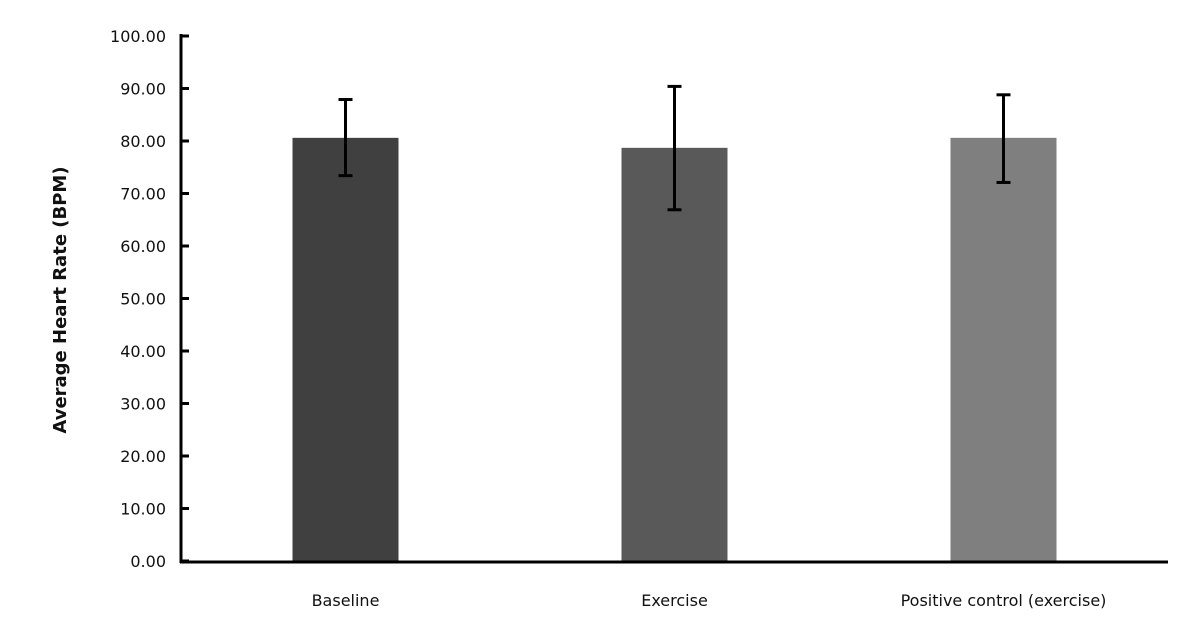 Image resolution: width=1200 pixels, height=633 pixels. What do you see at coordinates (345, 349) in the screenshot?
I see `bar-baseline` at bounding box center [345, 349].